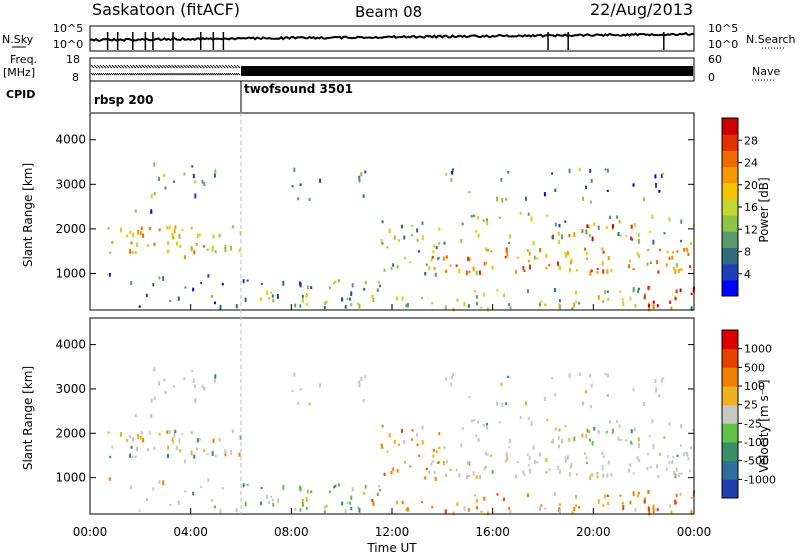  I want to click on x-tick-label: 08:00, so click(291, 532).